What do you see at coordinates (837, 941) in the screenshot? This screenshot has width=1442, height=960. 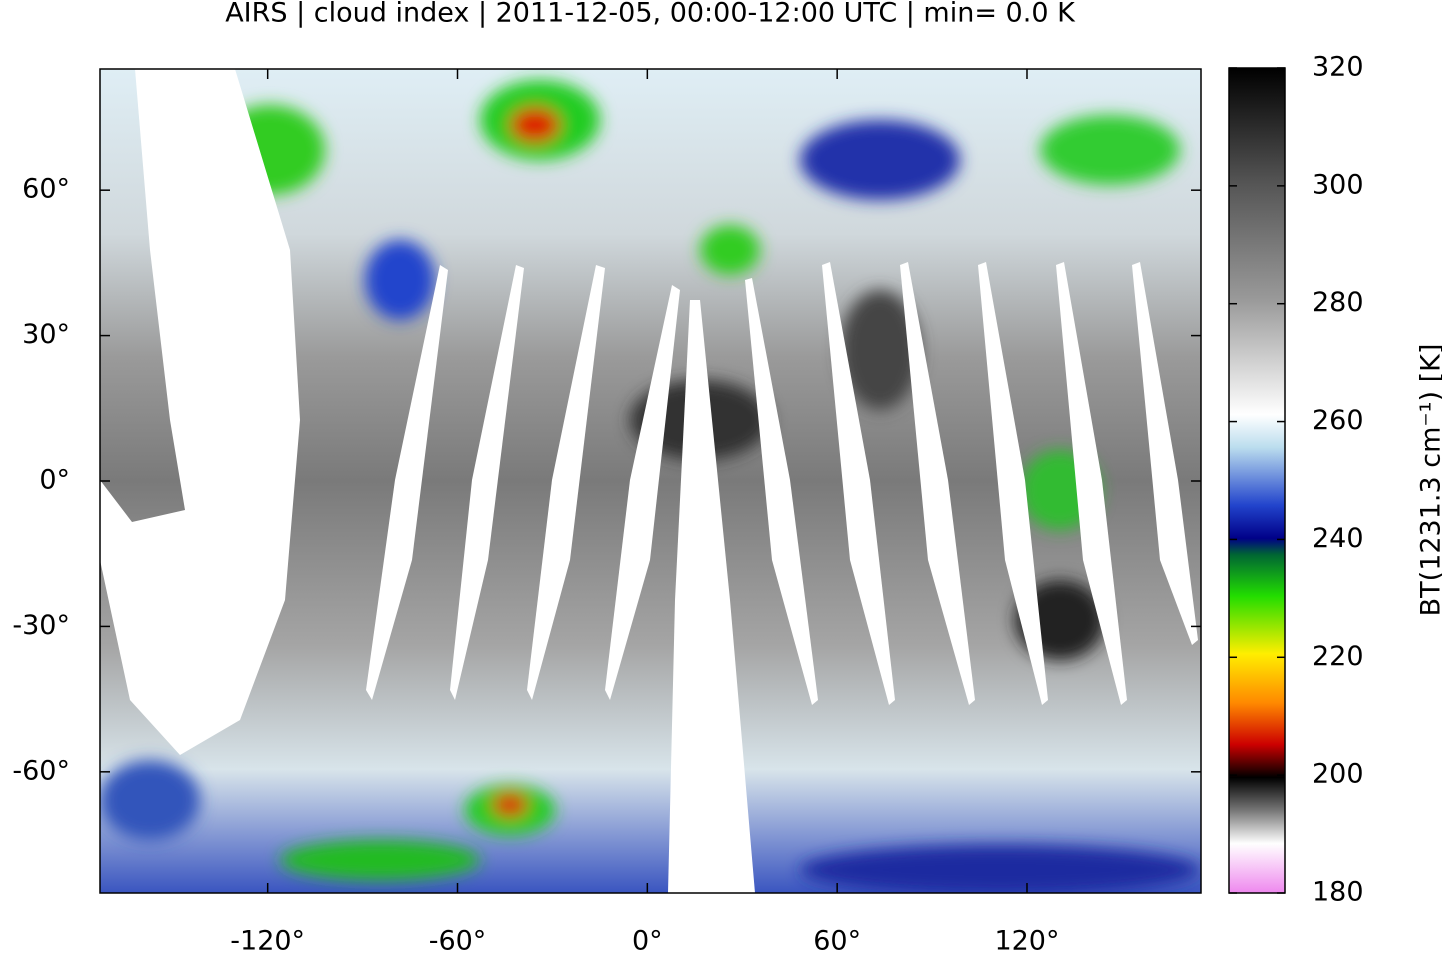 I see `x-tick-label: 60°` at bounding box center [837, 941].